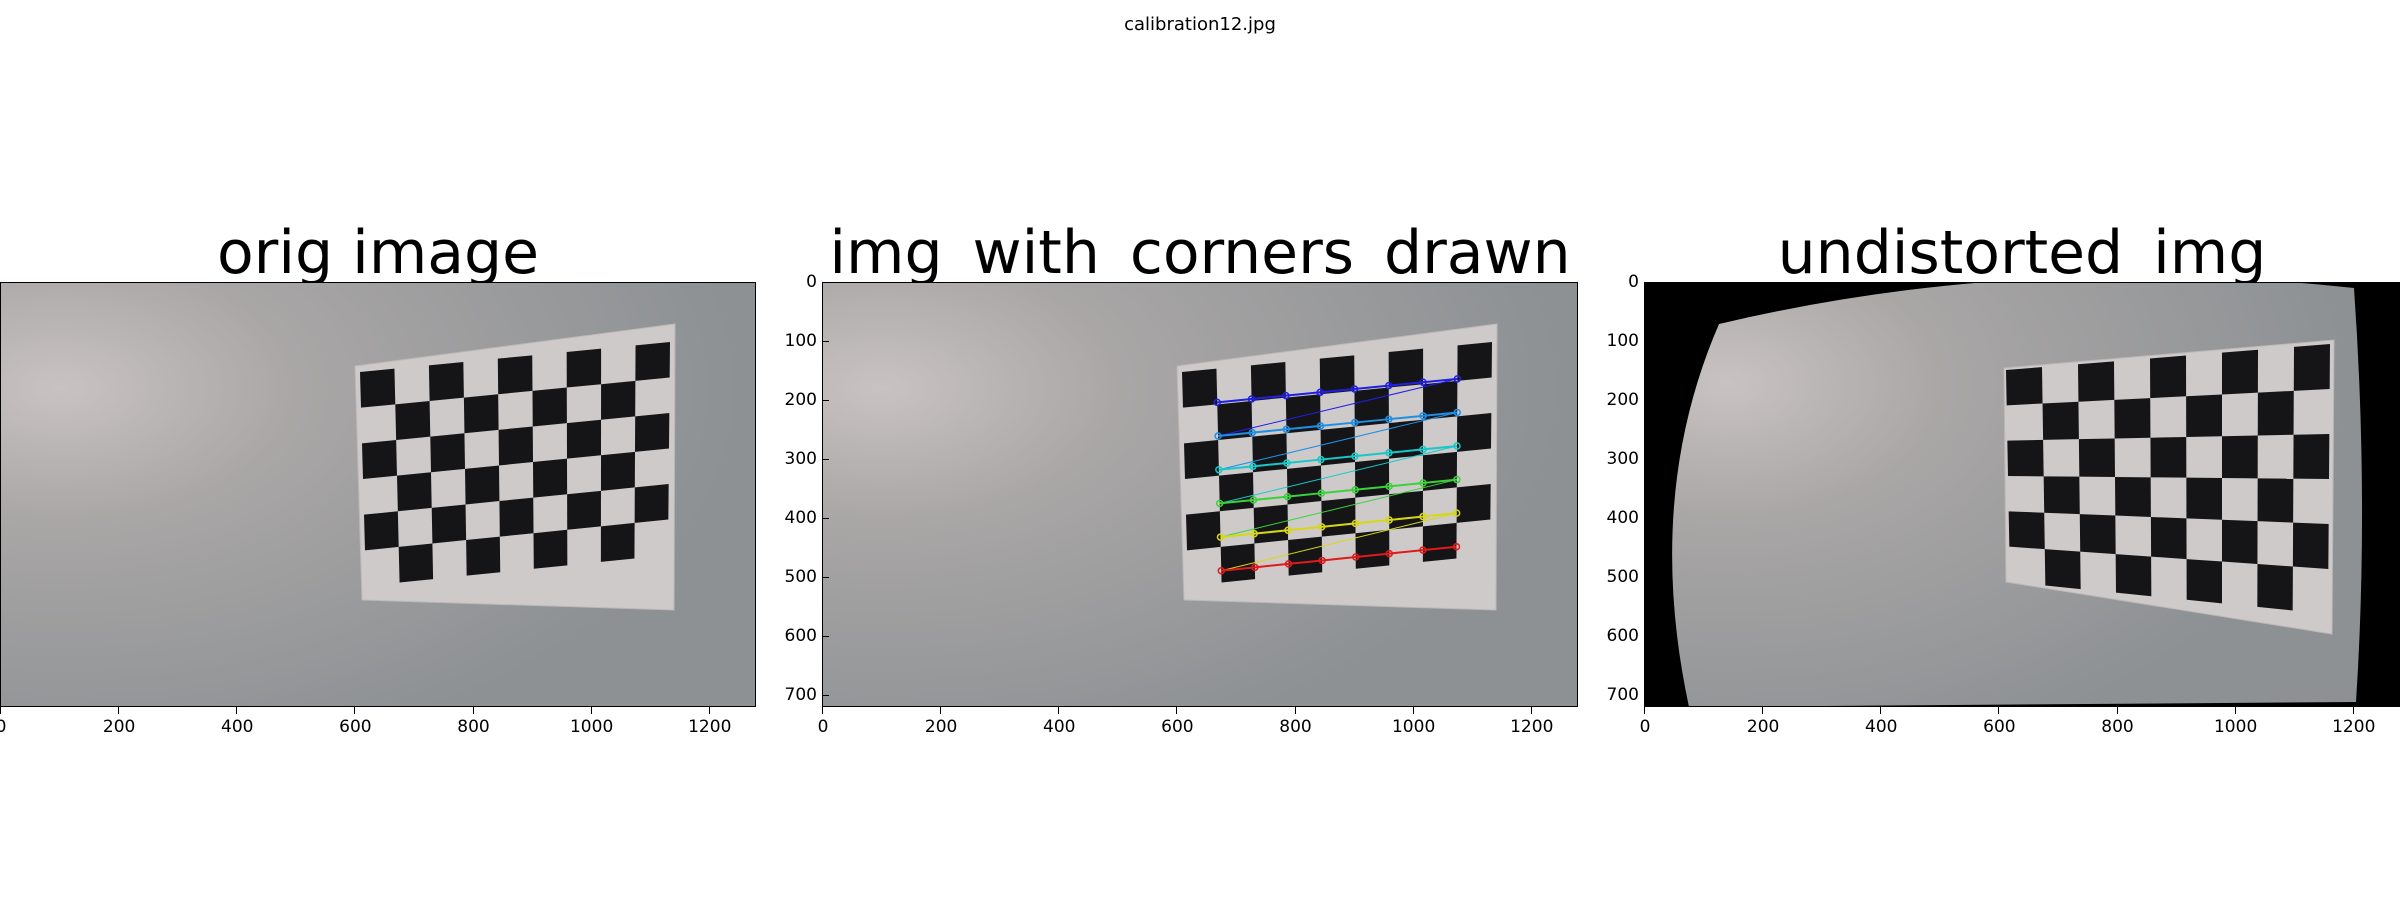 This screenshot has width=2400, height=900. I want to click on panel-title-corners: img_with_corners_drawn, so click(1200, 253).